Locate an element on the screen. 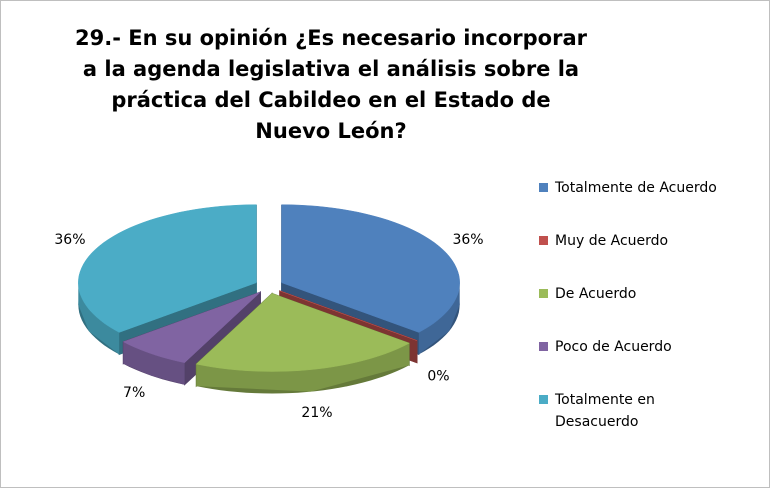 This screenshot has width=770, height=488. legend-label: Totalmente de Acuerdo is located at coordinates (636, 188).